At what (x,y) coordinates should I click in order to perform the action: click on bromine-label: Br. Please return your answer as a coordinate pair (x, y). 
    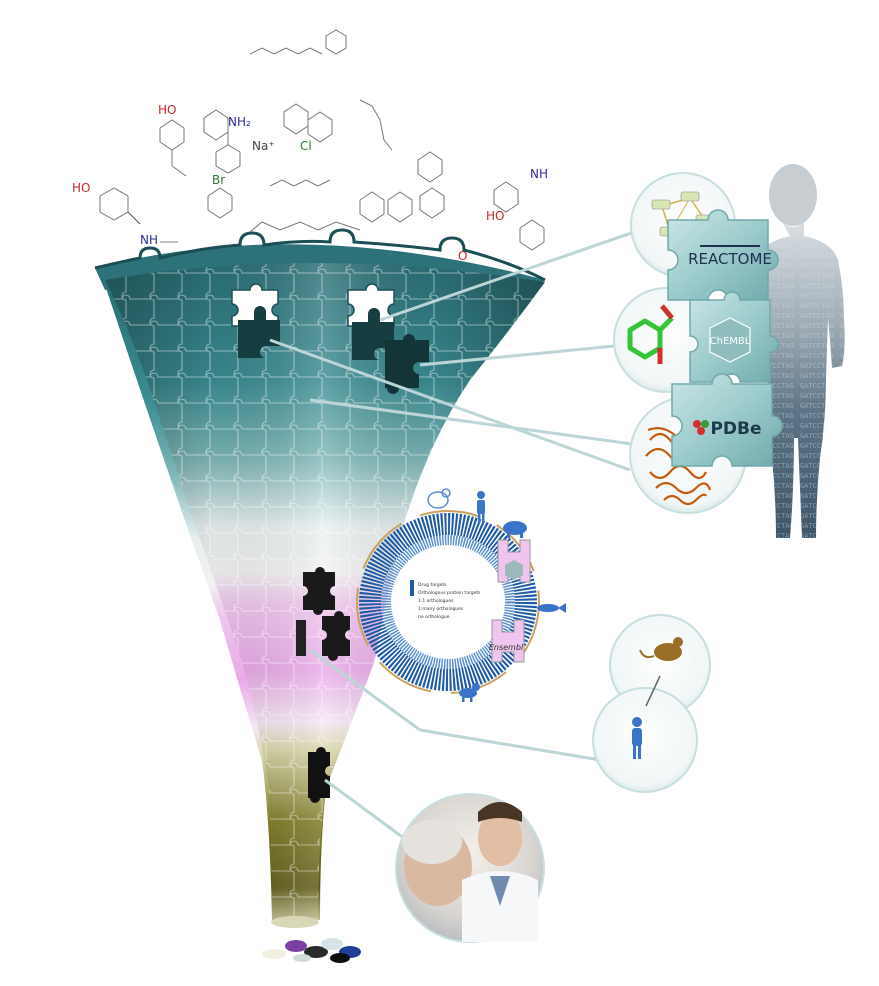
    Looking at the image, I should click on (218, 180).